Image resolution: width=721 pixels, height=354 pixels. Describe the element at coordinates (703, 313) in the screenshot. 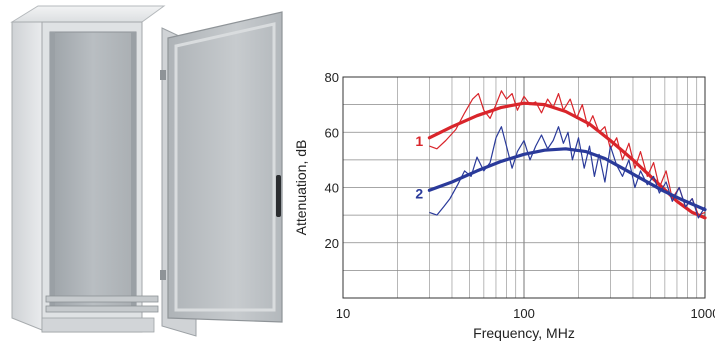

I see `x-tick-label: 1000` at that location.